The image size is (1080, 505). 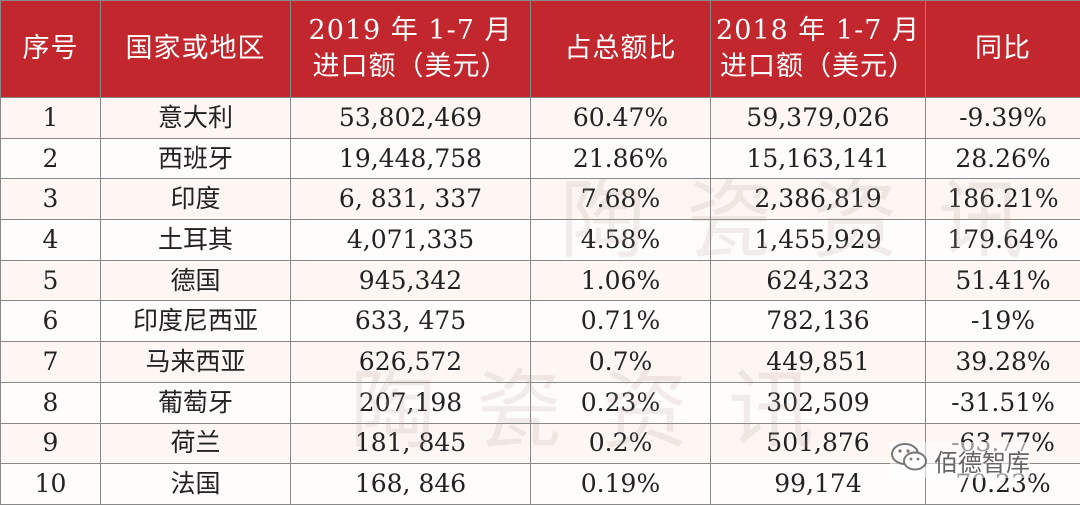 What do you see at coordinates (410, 118) in the screenshot?
I see `cell-imports-2019: 53,802,469` at bounding box center [410, 118].